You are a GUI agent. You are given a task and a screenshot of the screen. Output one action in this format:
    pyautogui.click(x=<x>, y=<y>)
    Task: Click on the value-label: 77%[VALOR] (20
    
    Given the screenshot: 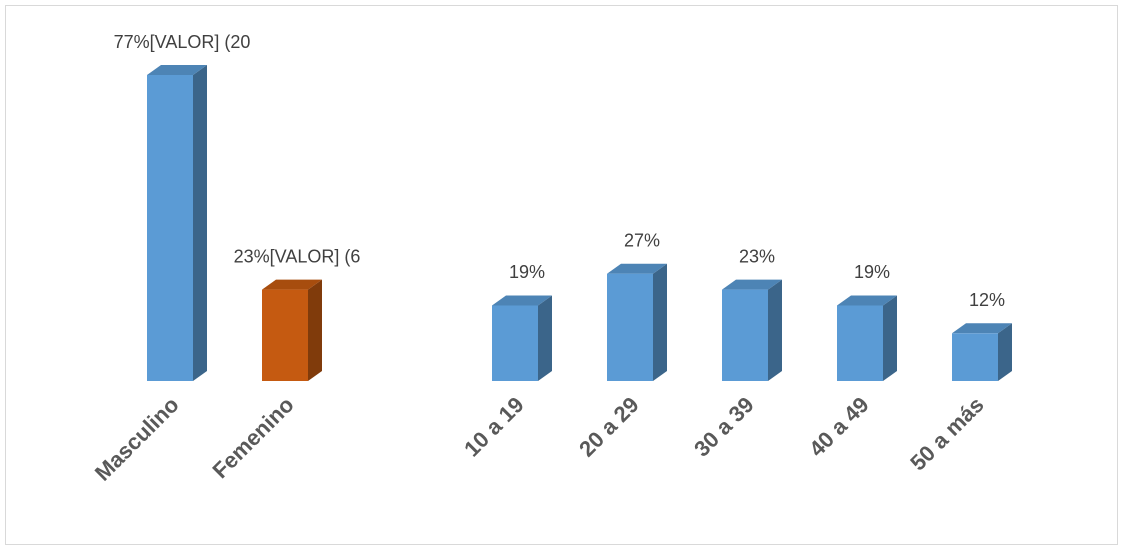 What is the action you would take?
    pyautogui.click(x=182, y=42)
    